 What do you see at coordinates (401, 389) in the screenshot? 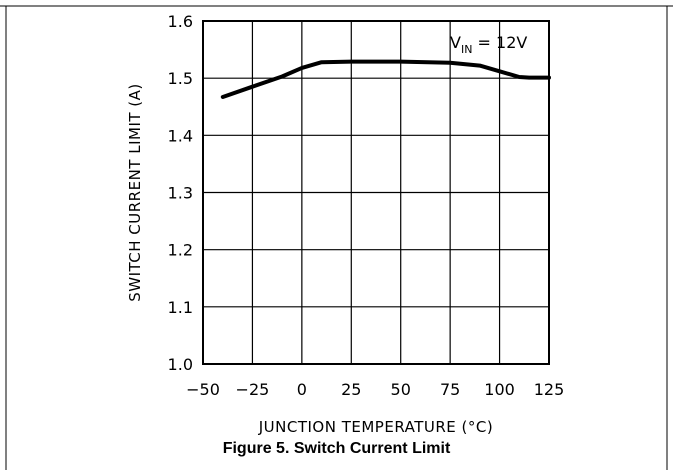
I see `x-tick-label: 50` at bounding box center [401, 389].